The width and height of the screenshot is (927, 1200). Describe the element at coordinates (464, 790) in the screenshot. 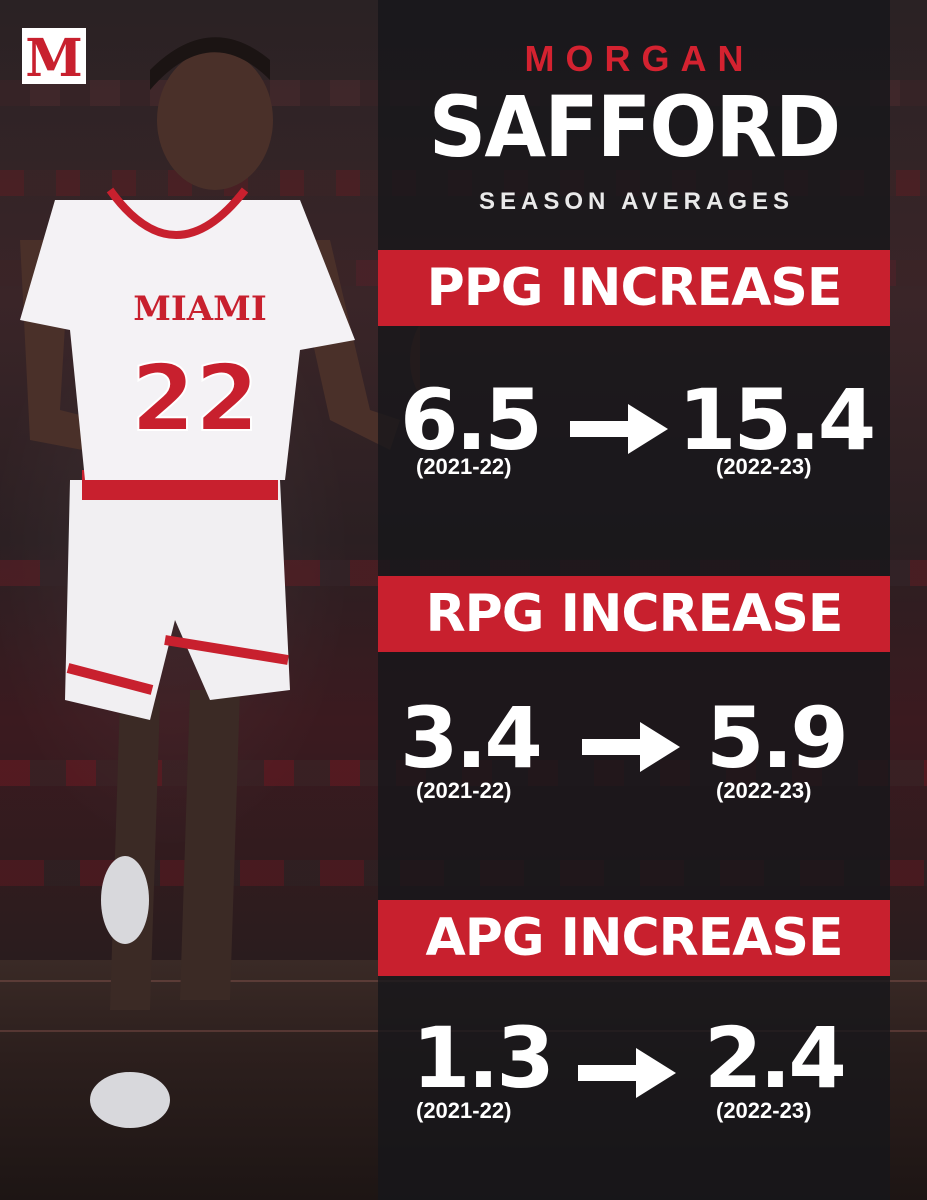

I see `rpg-before-season: (2021-22)` at that location.